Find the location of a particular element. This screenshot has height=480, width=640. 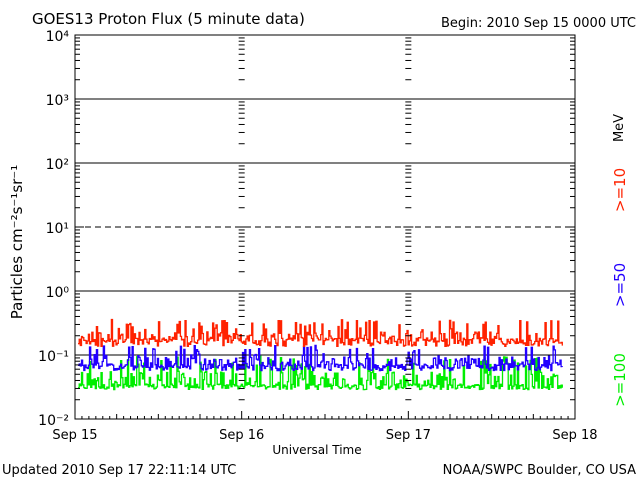

y-tick-label: 10⁴ is located at coordinates (58, 37).